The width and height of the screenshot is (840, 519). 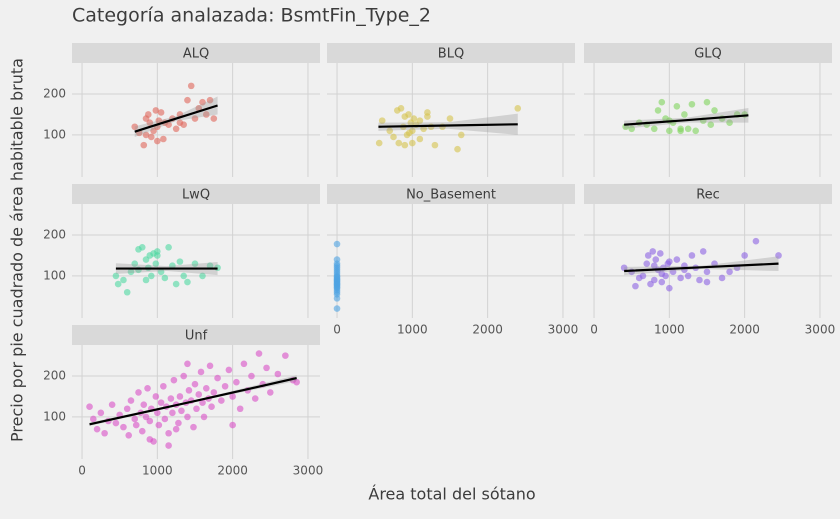 What do you see at coordinates (451, 54) in the screenshot?
I see `strip-label: BLQ` at bounding box center [451, 54].